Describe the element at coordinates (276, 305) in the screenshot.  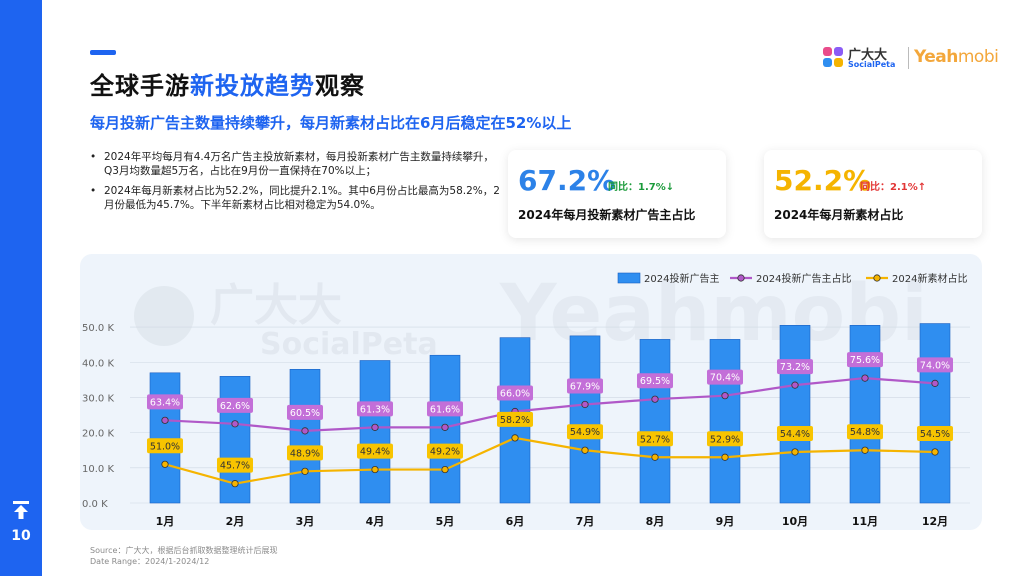
I see `watermark-cn: 广大大` at that location.